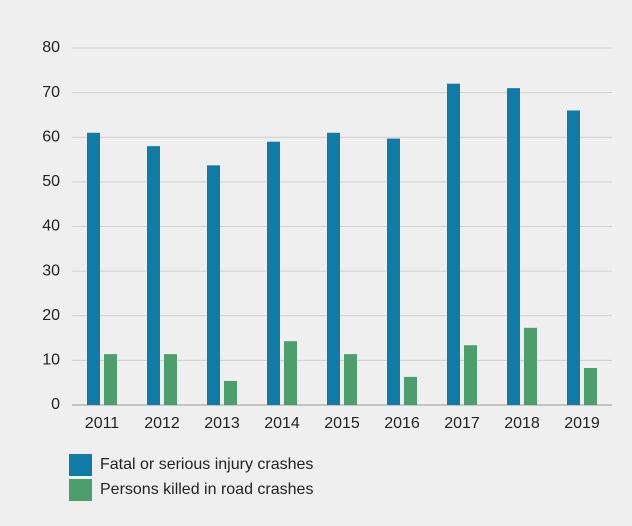  I want to click on y-tick-label: 60, so click(51, 136).